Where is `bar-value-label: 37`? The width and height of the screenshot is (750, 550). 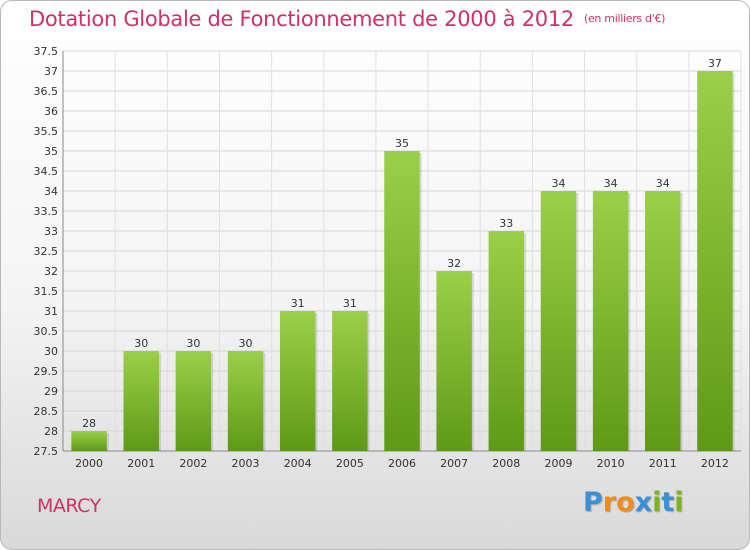
bar-value-label: 37 is located at coordinates (715, 63).